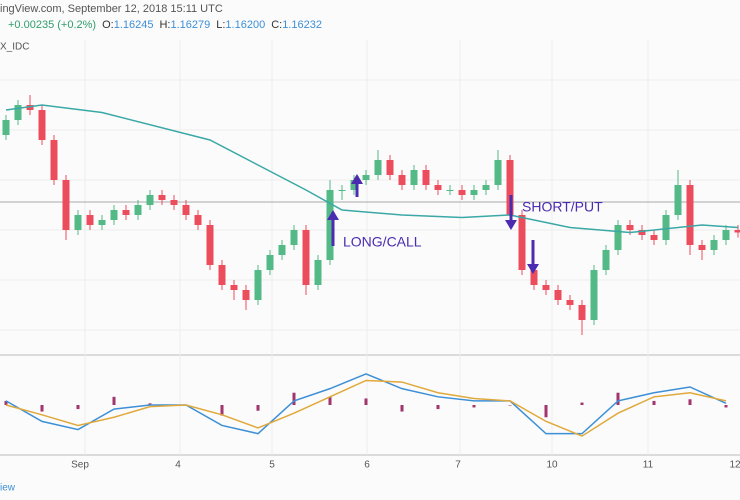 The height and width of the screenshot is (500, 740). What do you see at coordinates (648, 465) in the screenshot?
I see `x-tick-label: 11` at bounding box center [648, 465].